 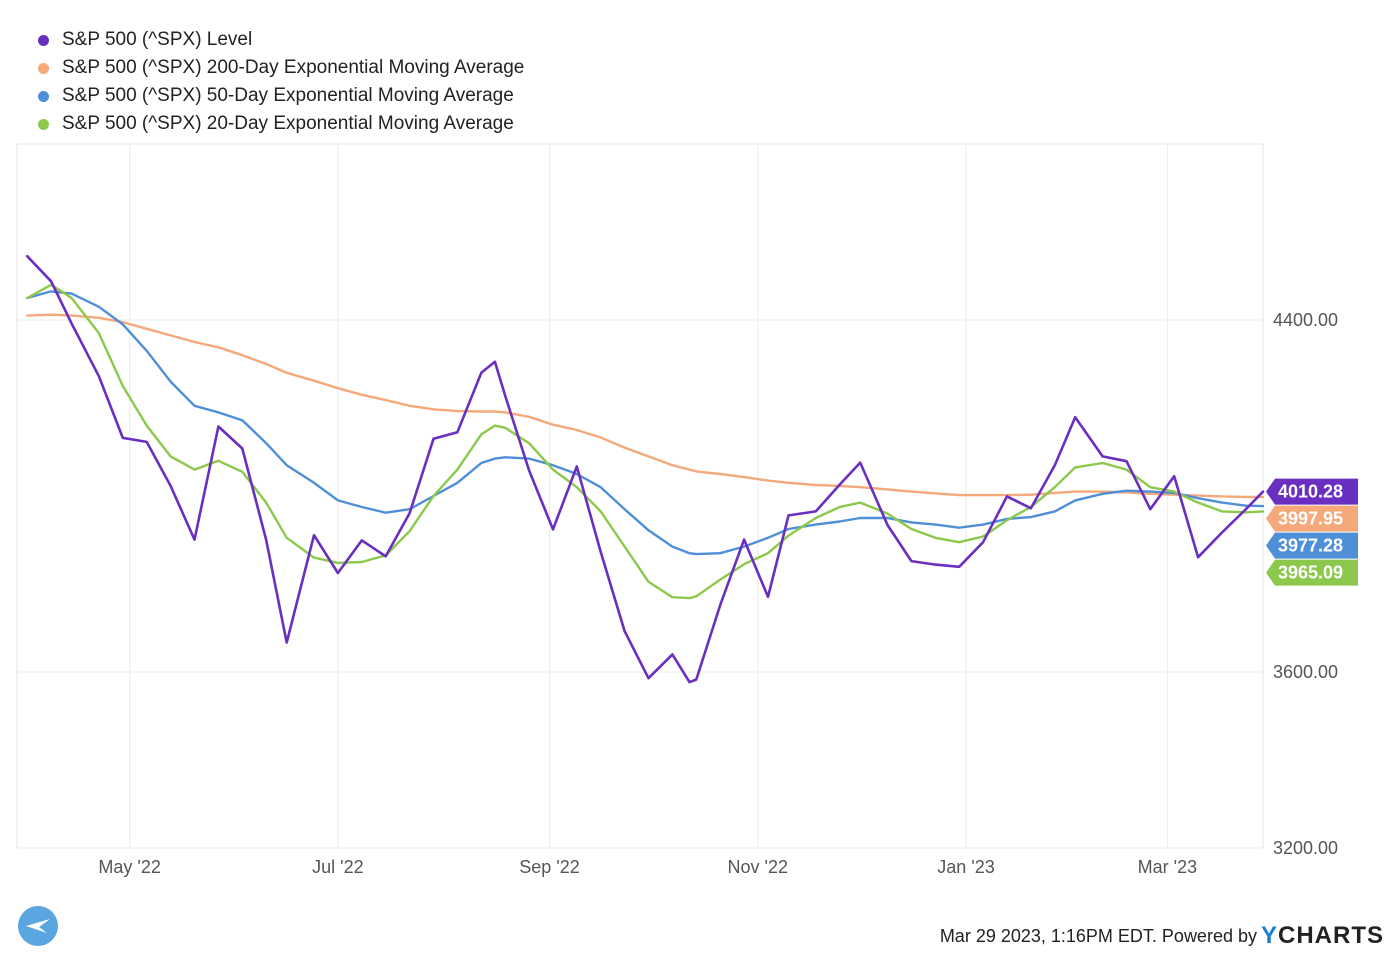 I want to click on paper-plane-icon, so click(x=38, y=926).